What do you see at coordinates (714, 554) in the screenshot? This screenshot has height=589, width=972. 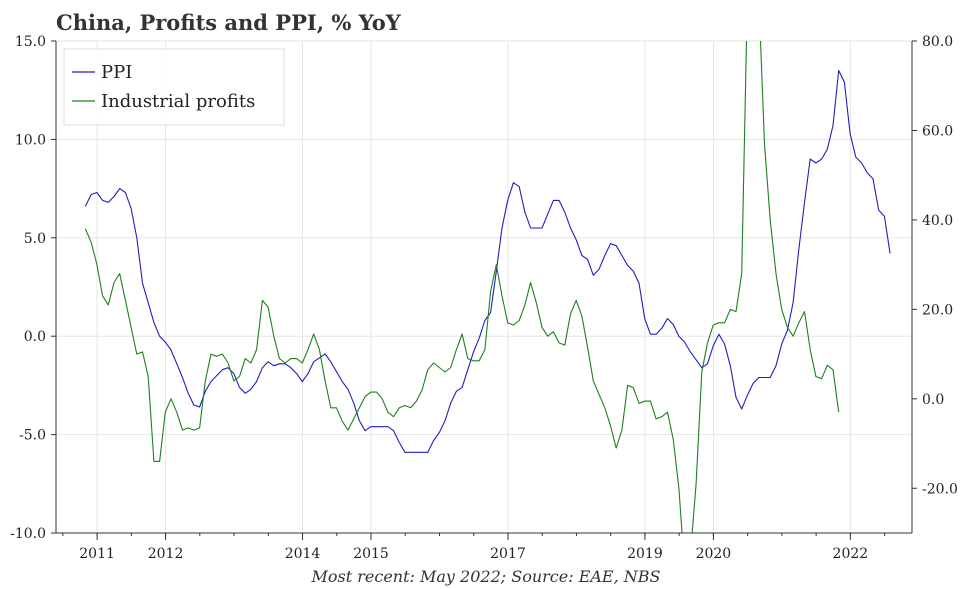 I see `x-tick-label: 2020` at bounding box center [714, 554].